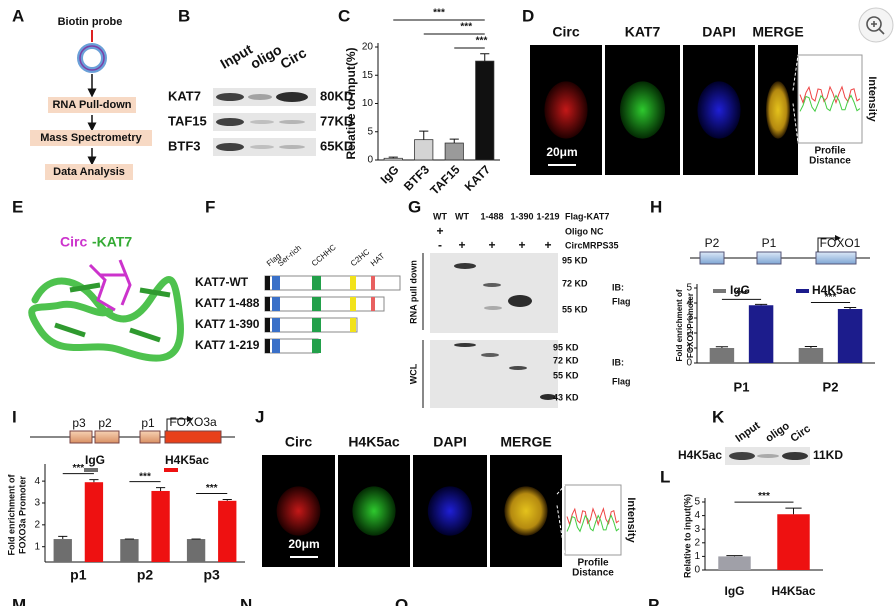  What do you see at coordinates (368, 103) in the screenshot?
I see `y-tick-label: 10` at bounding box center [368, 103].